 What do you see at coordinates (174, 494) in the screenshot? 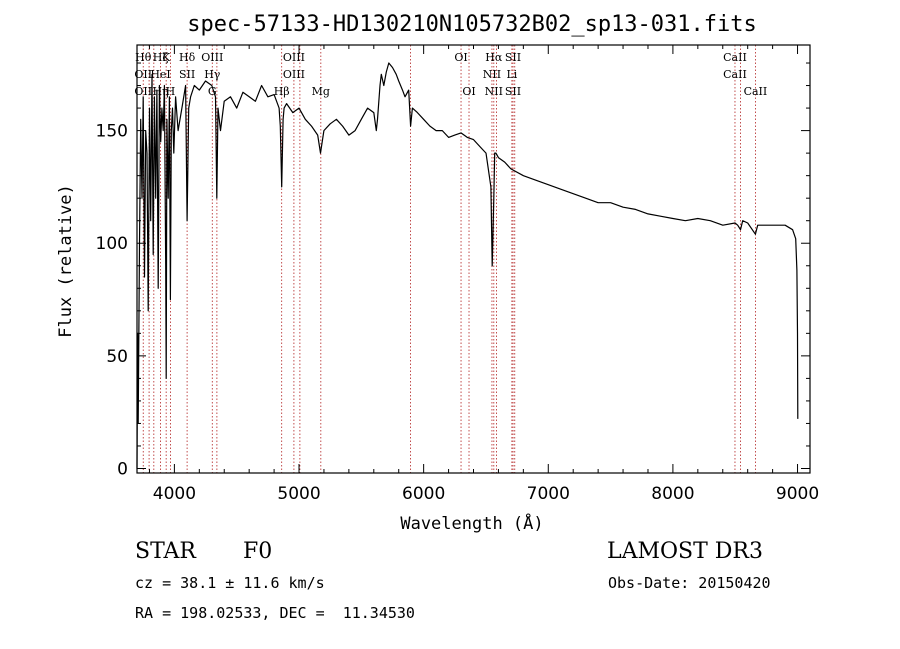
I see `x-tick-label: 4000` at bounding box center [174, 494].